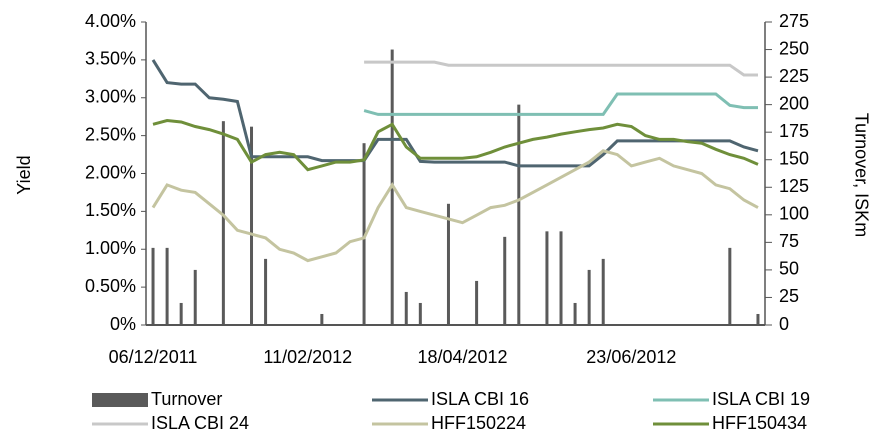 The height and width of the screenshot is (435, 877). I want to click on y-tick-label: 4.00%, so click(110, 21).